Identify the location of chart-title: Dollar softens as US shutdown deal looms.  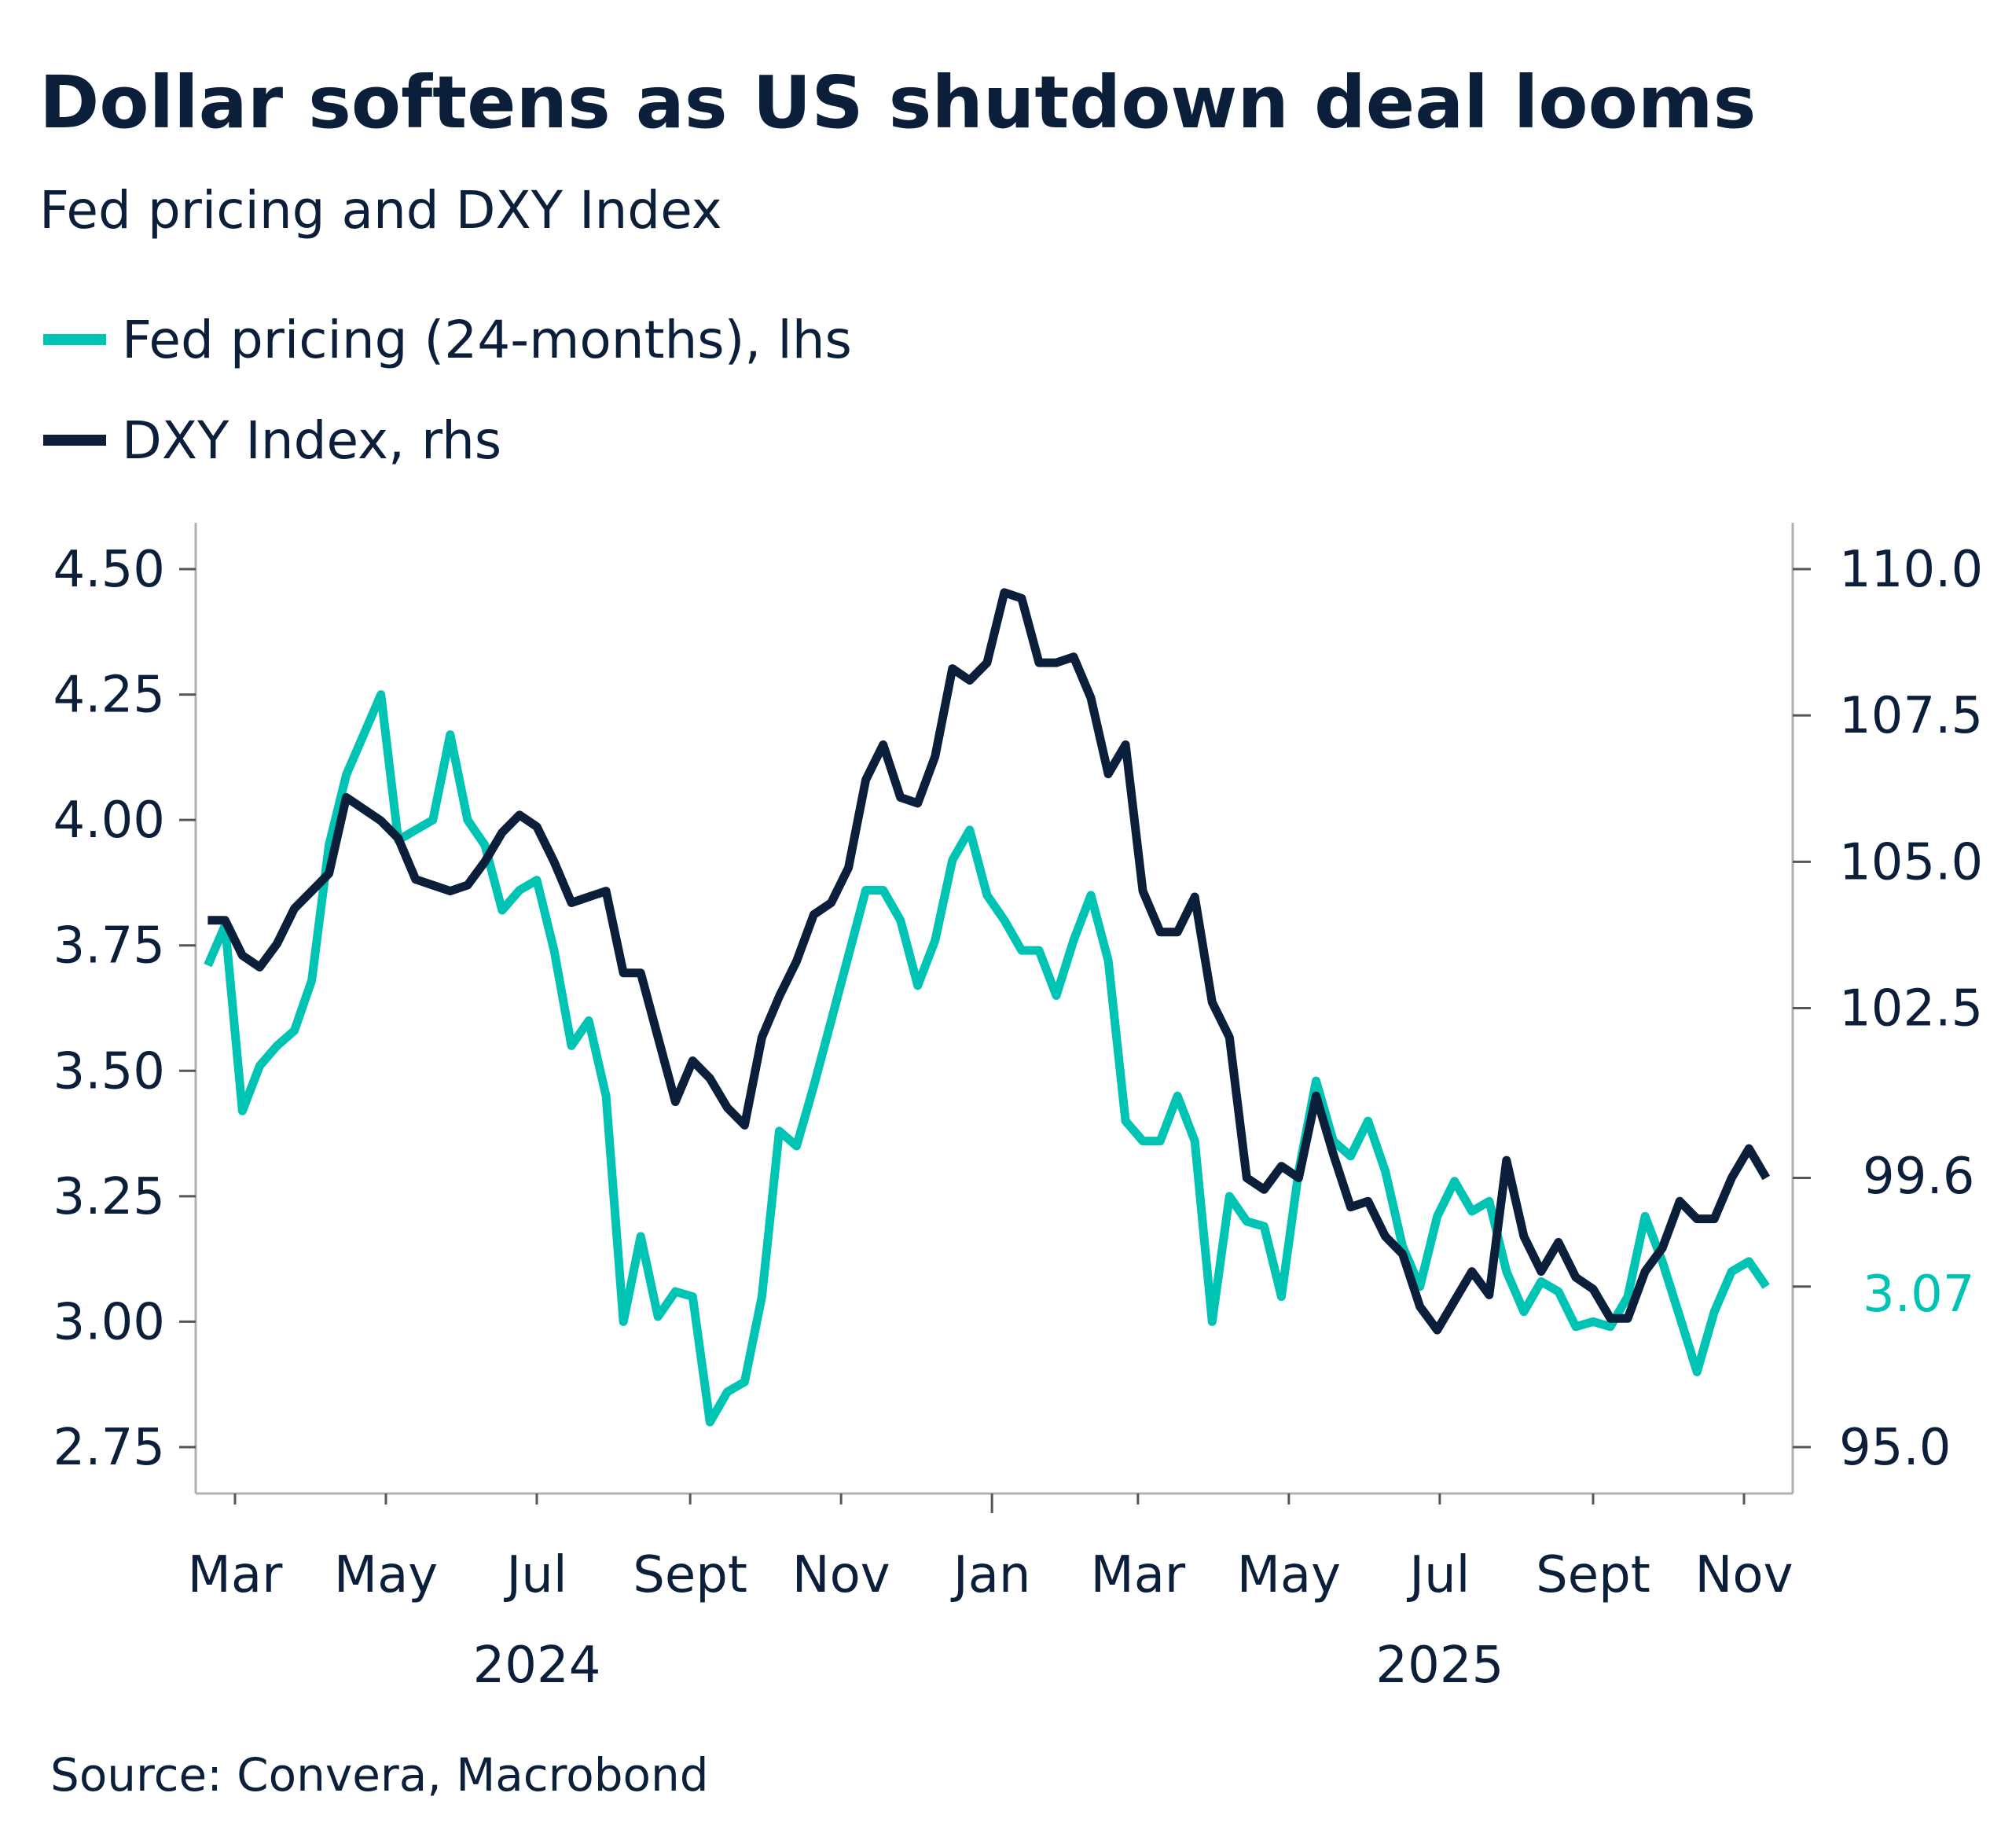
(897, 103).